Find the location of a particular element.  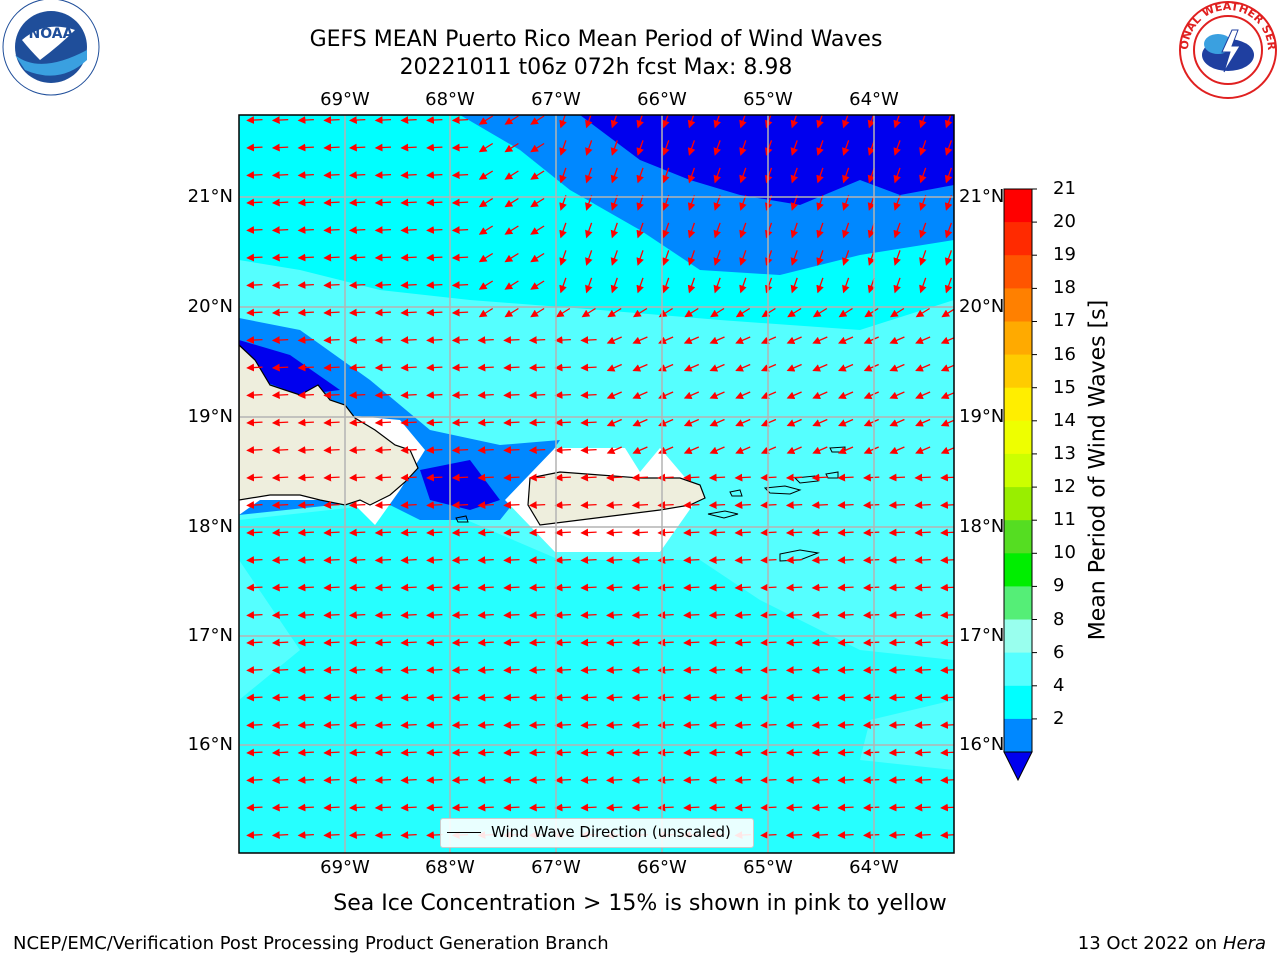

lat-label-left-16: 16°N is located at coordinates (210, 744).